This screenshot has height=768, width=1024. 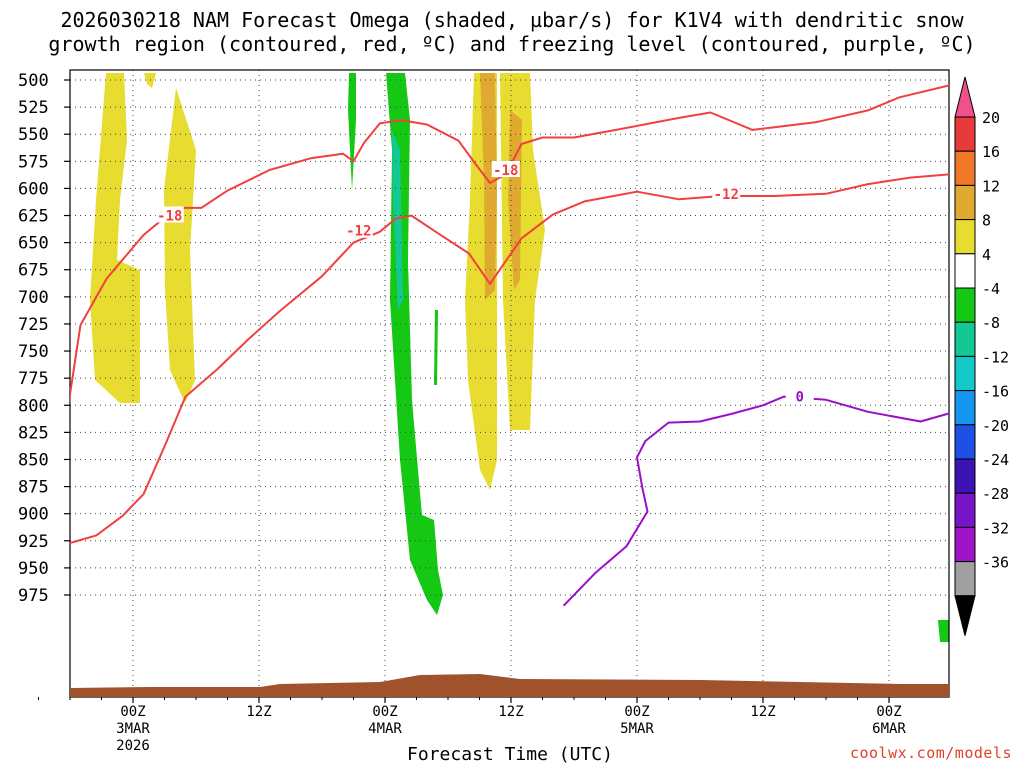 What do you see at coordinates (889, 729) in the screenshot?
I see `x-tick-label: 6MAR` at bounding box center [889, 729].